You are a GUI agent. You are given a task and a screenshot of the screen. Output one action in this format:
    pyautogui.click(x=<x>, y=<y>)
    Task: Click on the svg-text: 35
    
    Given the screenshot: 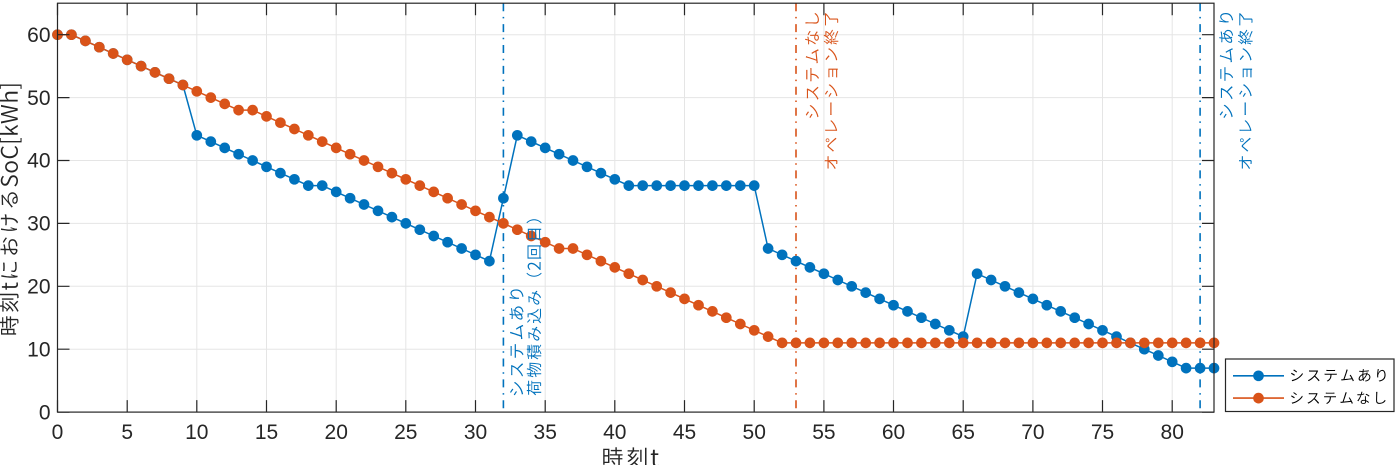 What is the action you would take?
    pyautogui.click(x=545, y=432)
    